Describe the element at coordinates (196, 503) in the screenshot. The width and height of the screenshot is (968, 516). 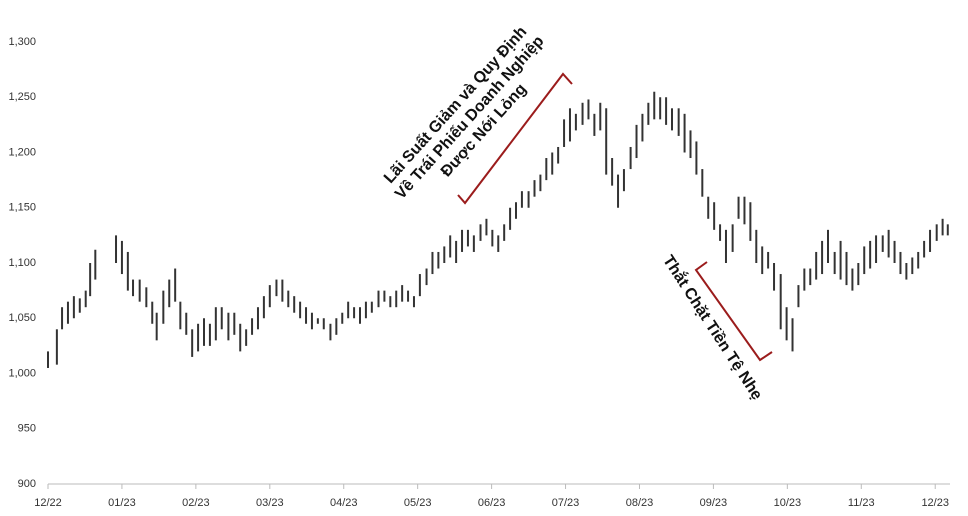
I see `x-tick-label: 02/23` at that location.